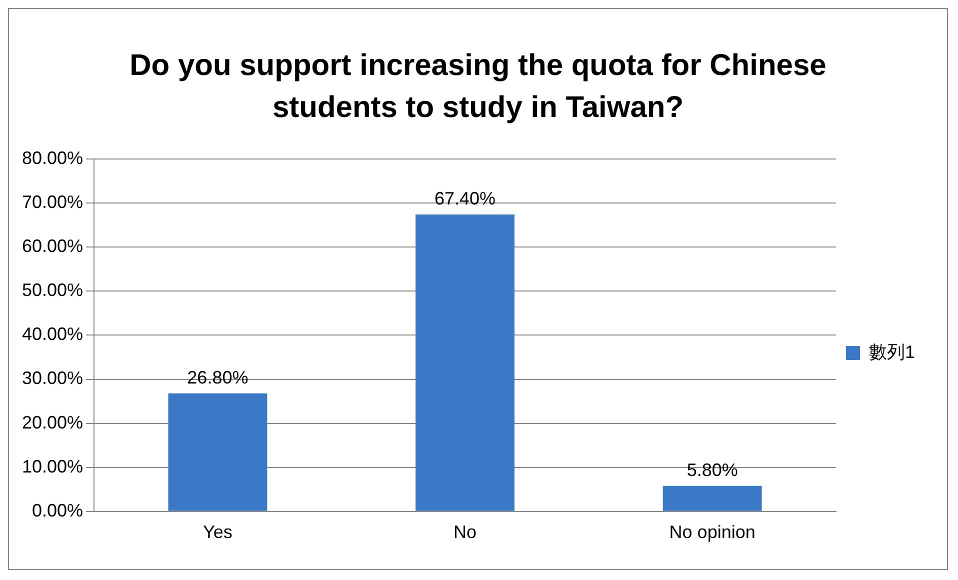 This screenshot has height=580, width=958. Describe the element at coordinates (712, 470) in the screenshot. I see `data-label: 5.80%` at that location.